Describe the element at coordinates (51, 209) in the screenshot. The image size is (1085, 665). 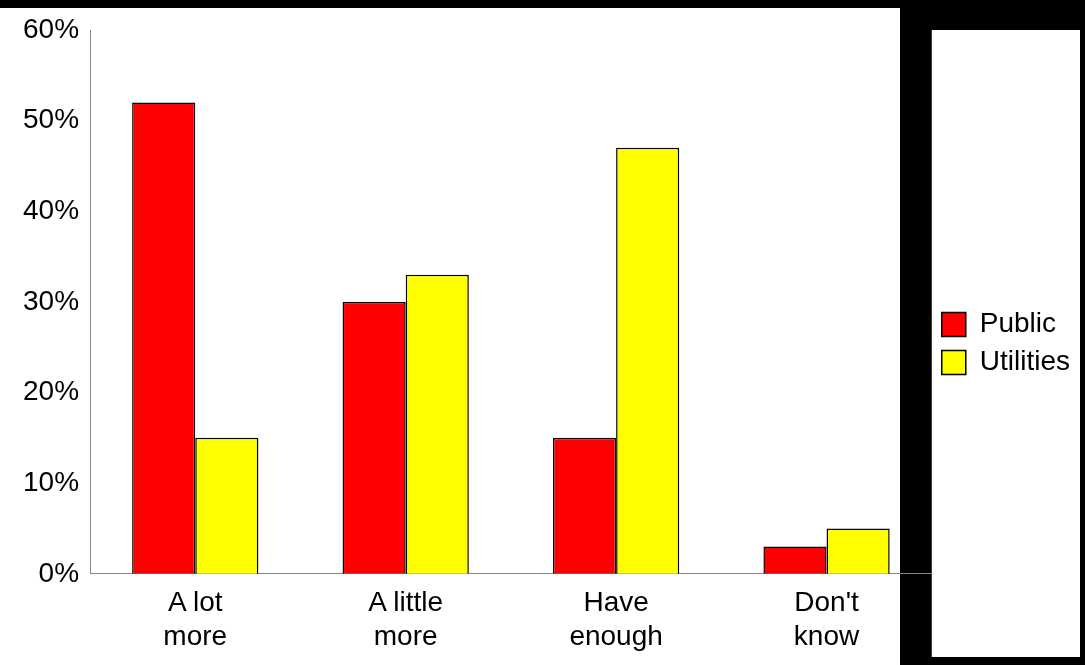
I see `y-tick-label: 40%` at that location.